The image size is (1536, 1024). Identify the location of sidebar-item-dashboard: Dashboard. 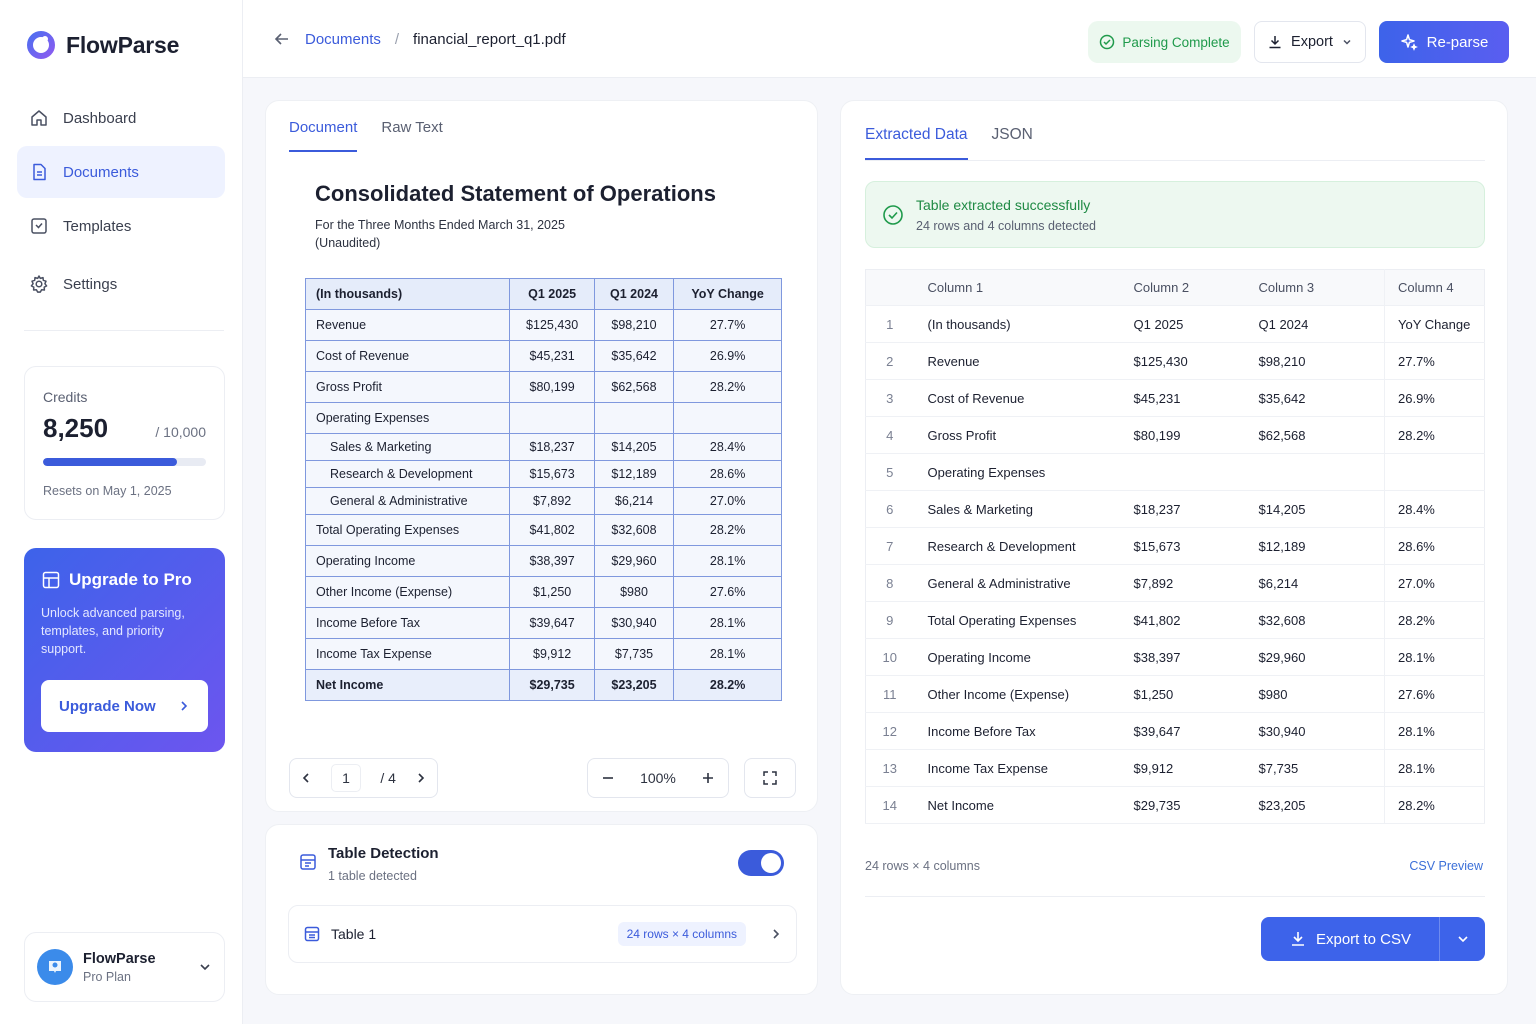
(121, 118).